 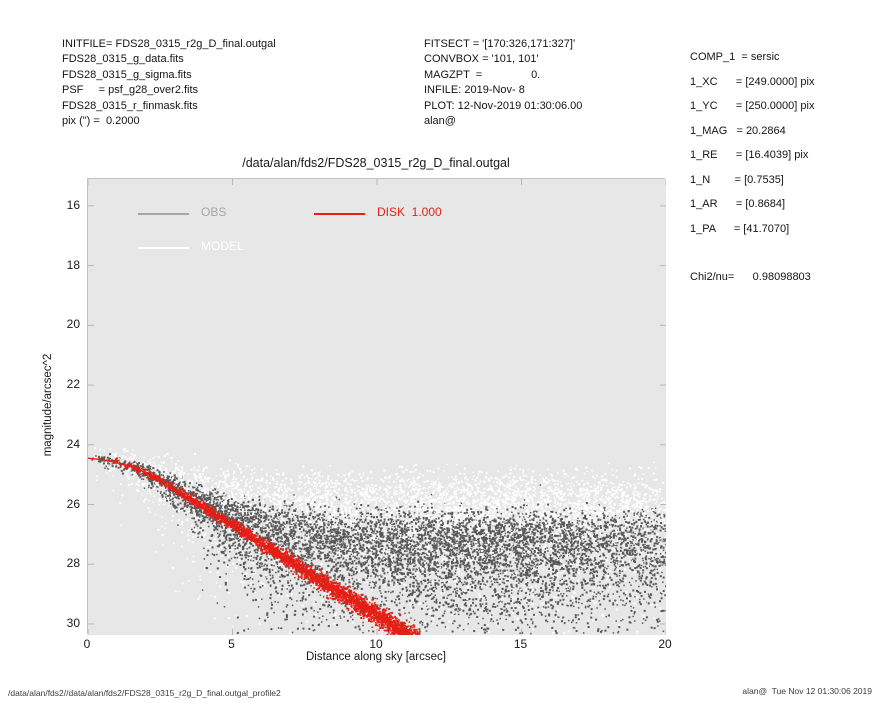 I want to click on y-tick-label: 16, so click(x=73, y=204).